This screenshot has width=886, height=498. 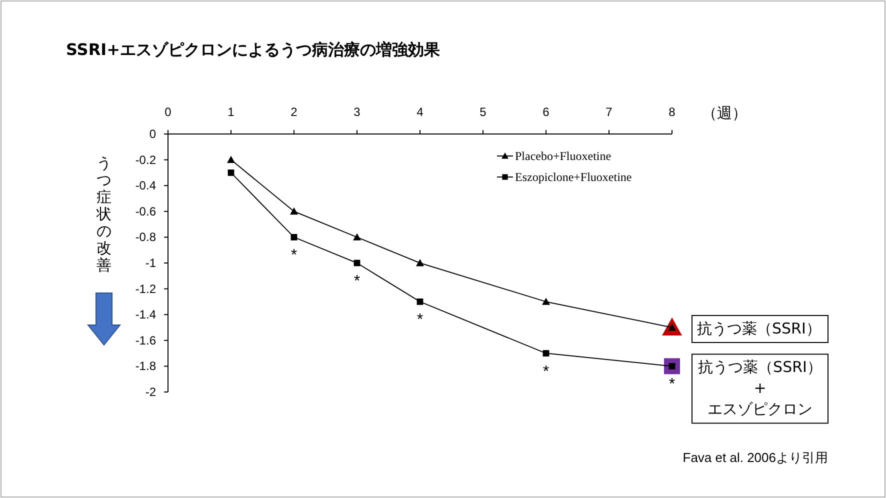 I want to click on y-tick-label: -2, so click(x=150, y=392).